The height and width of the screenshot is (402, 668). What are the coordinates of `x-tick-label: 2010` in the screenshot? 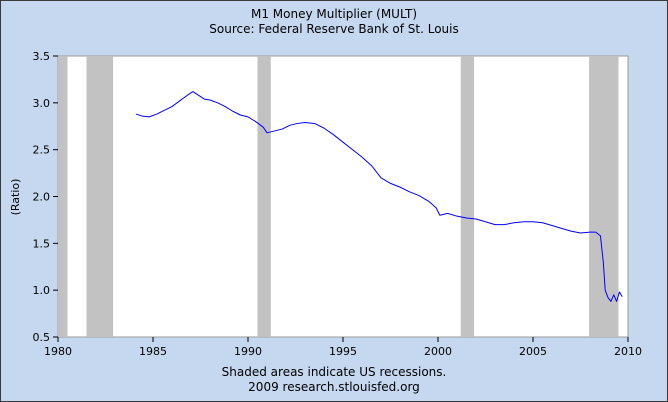 It's located at (628, 351).